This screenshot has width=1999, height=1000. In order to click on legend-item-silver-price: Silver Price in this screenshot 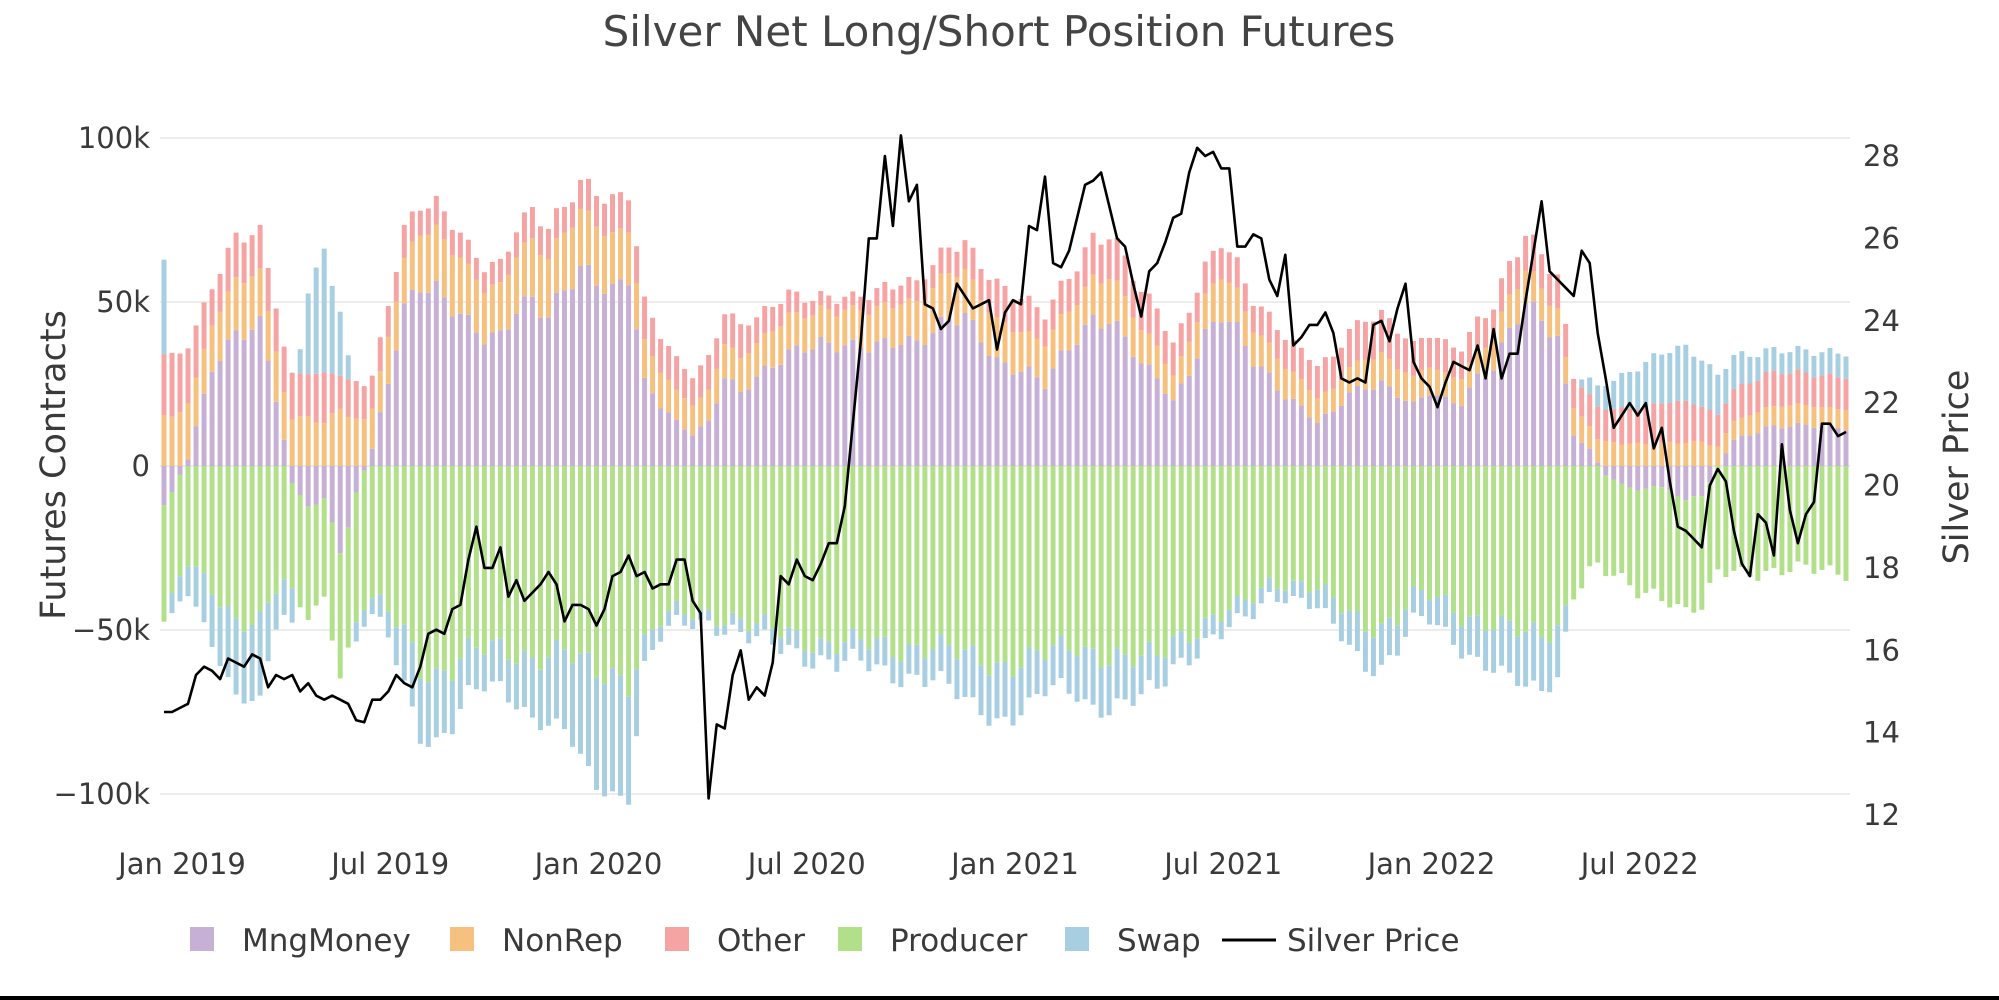, I will do `click(1341, 941)`.